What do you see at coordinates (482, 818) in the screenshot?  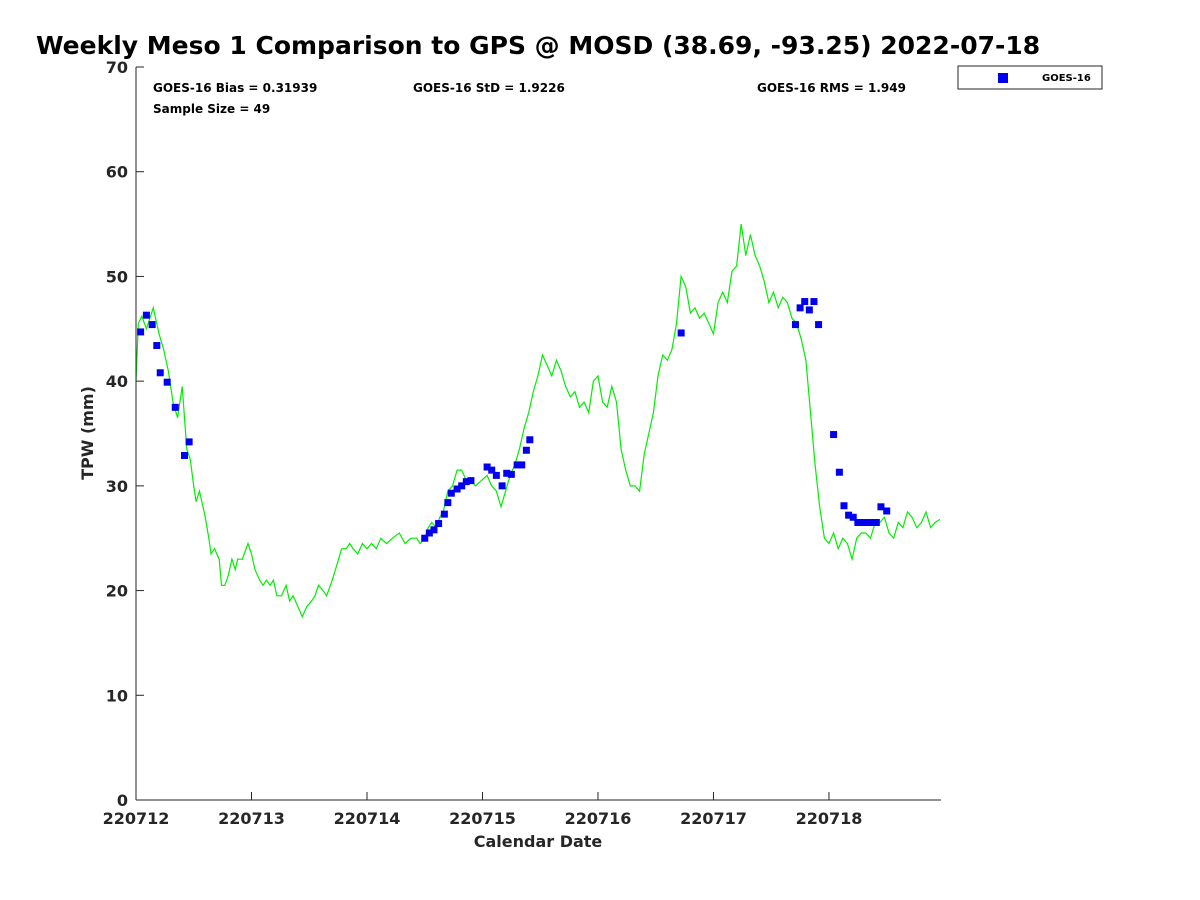 I see `x-tick-label: 220715` at bounding box center [482, 818].